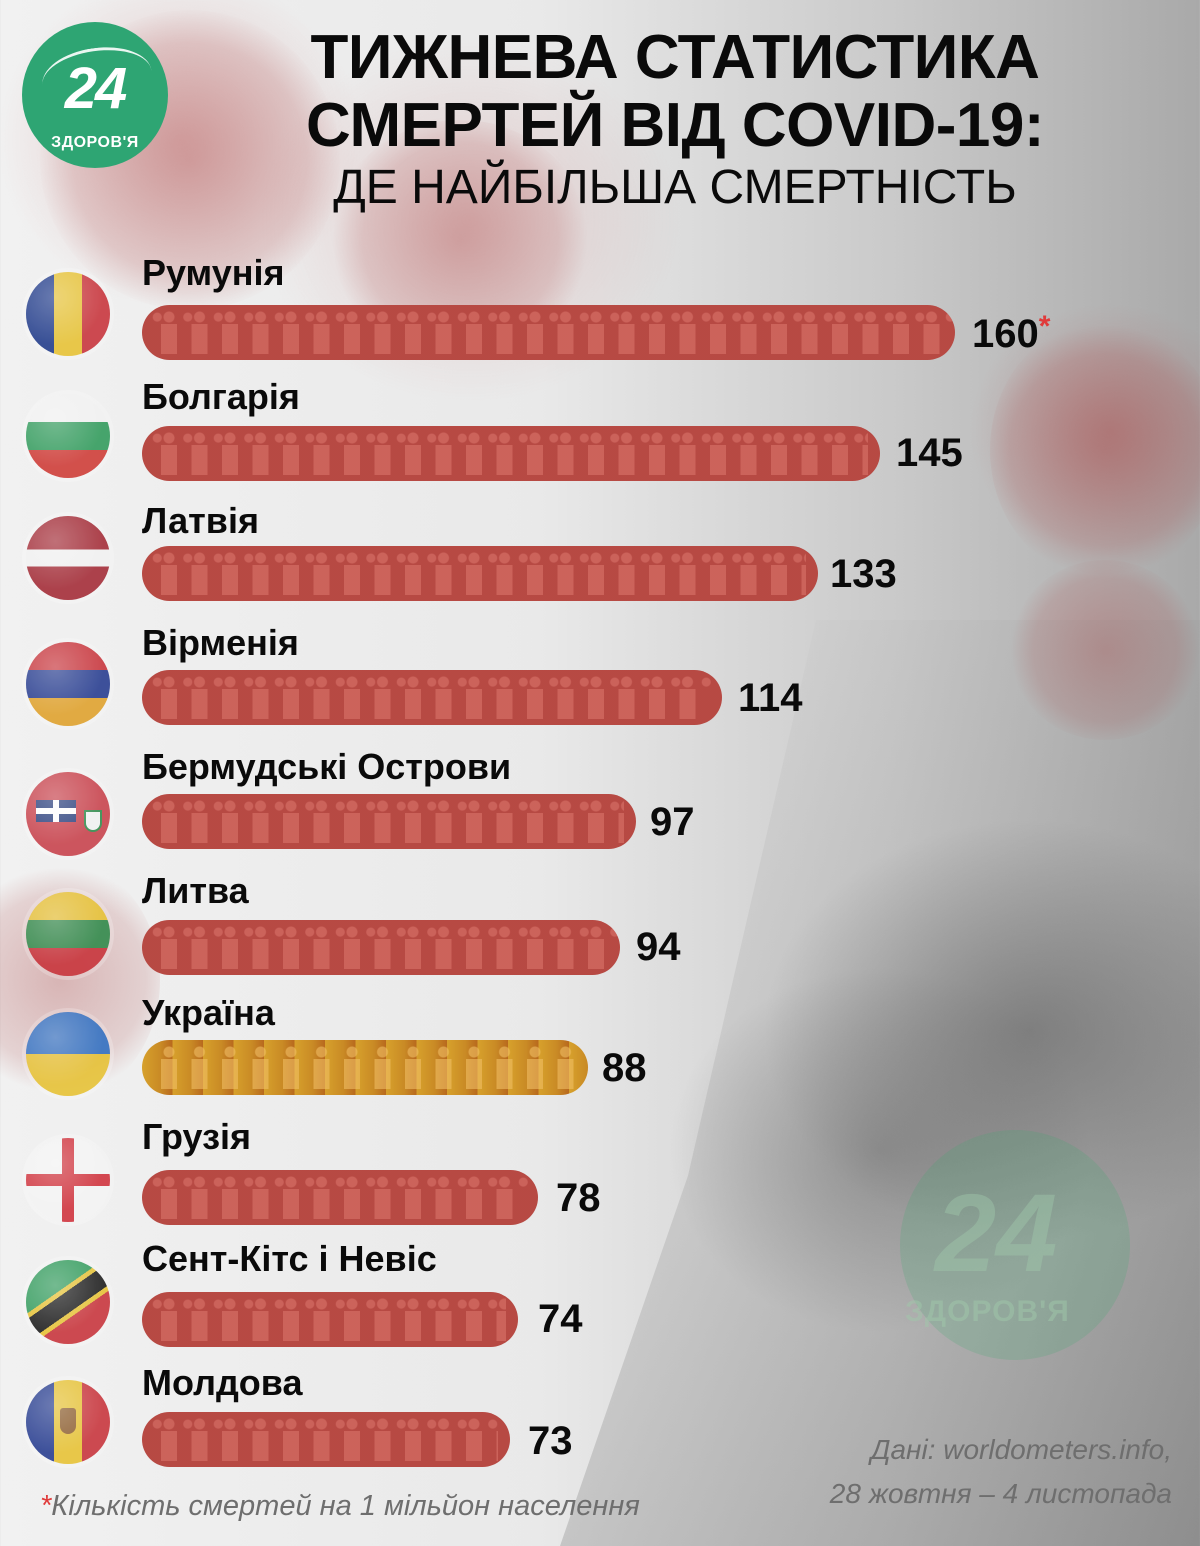 The height and width of the screenshot is (1546, 1200). What do you see at coordinates (675, 187) in the screenshot?
I see `title-line-3: ДЕ НАЙБІЛЬША СМЕРТНІСТЬ` at bounding box center [675, 187].